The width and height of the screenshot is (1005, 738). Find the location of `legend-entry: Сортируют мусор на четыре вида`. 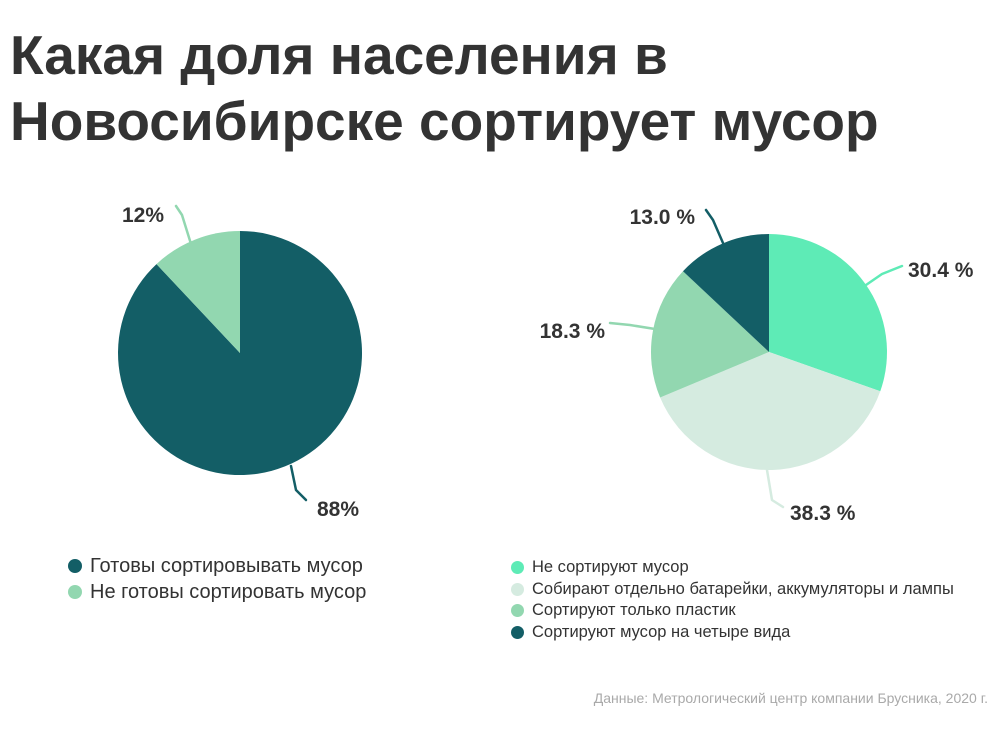

legend-entry: Сортируют мусор на четыре вида is located at coordinates (732, 633).